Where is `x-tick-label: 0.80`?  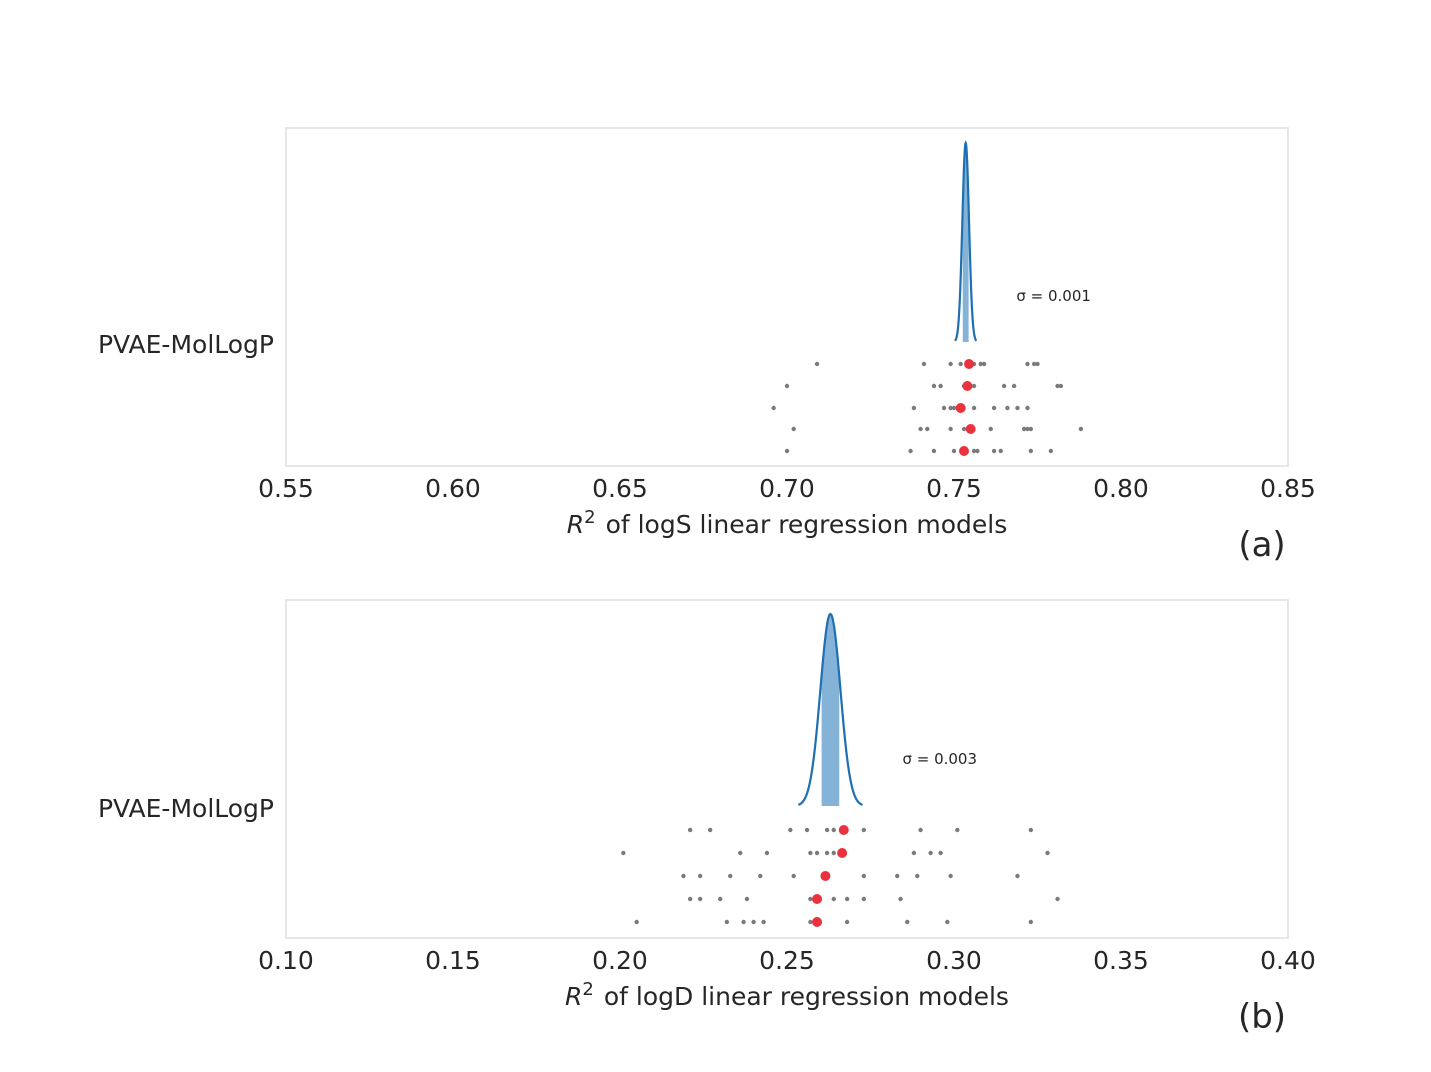
x-tick-label: 0.80 is located at coordinates (1121, 488).